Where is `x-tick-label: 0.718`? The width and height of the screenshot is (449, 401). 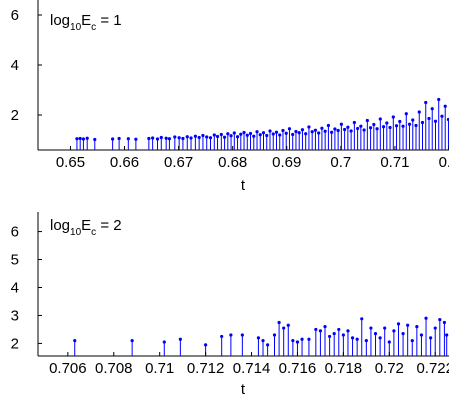
x-tick-label: 0.718 is located at coordinates (344, 368).